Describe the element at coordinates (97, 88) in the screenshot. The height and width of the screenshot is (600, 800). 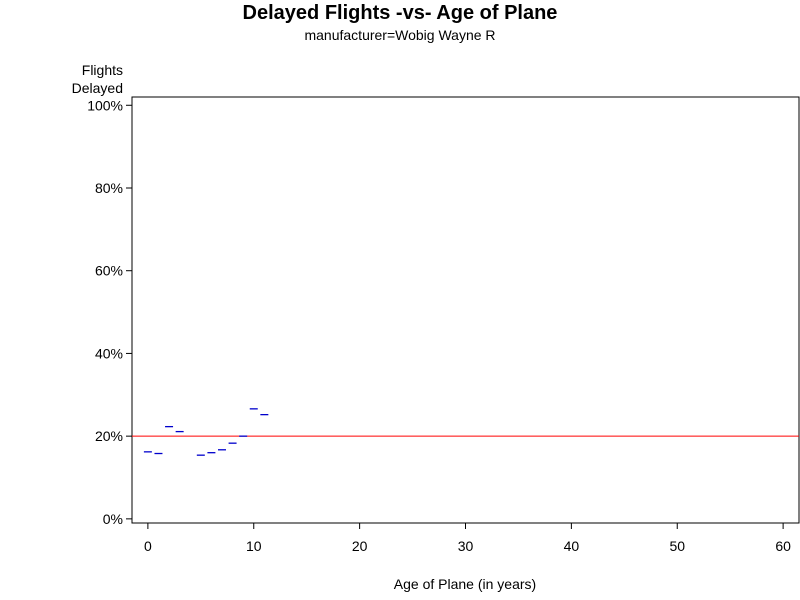
I see `y-axis-label-line2: Delayed` at that location.